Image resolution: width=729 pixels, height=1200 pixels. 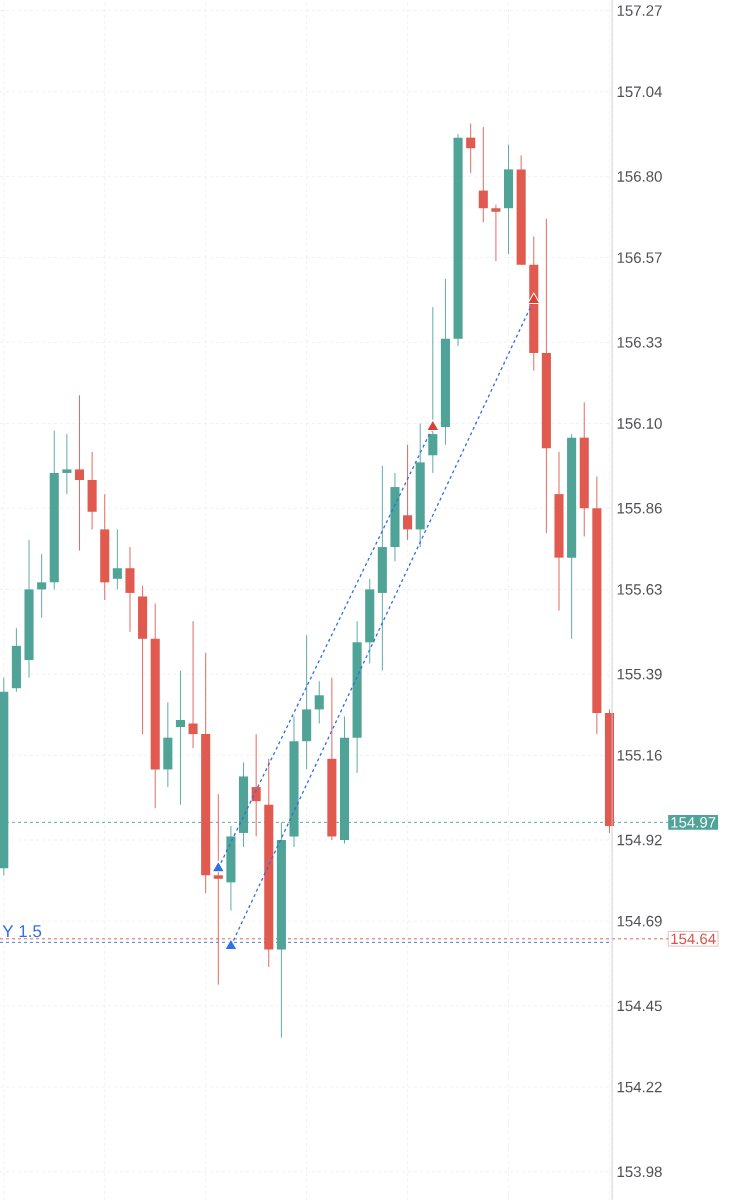 I want to click on y-tick-label: 154.22, so click(x=639, y=1087).